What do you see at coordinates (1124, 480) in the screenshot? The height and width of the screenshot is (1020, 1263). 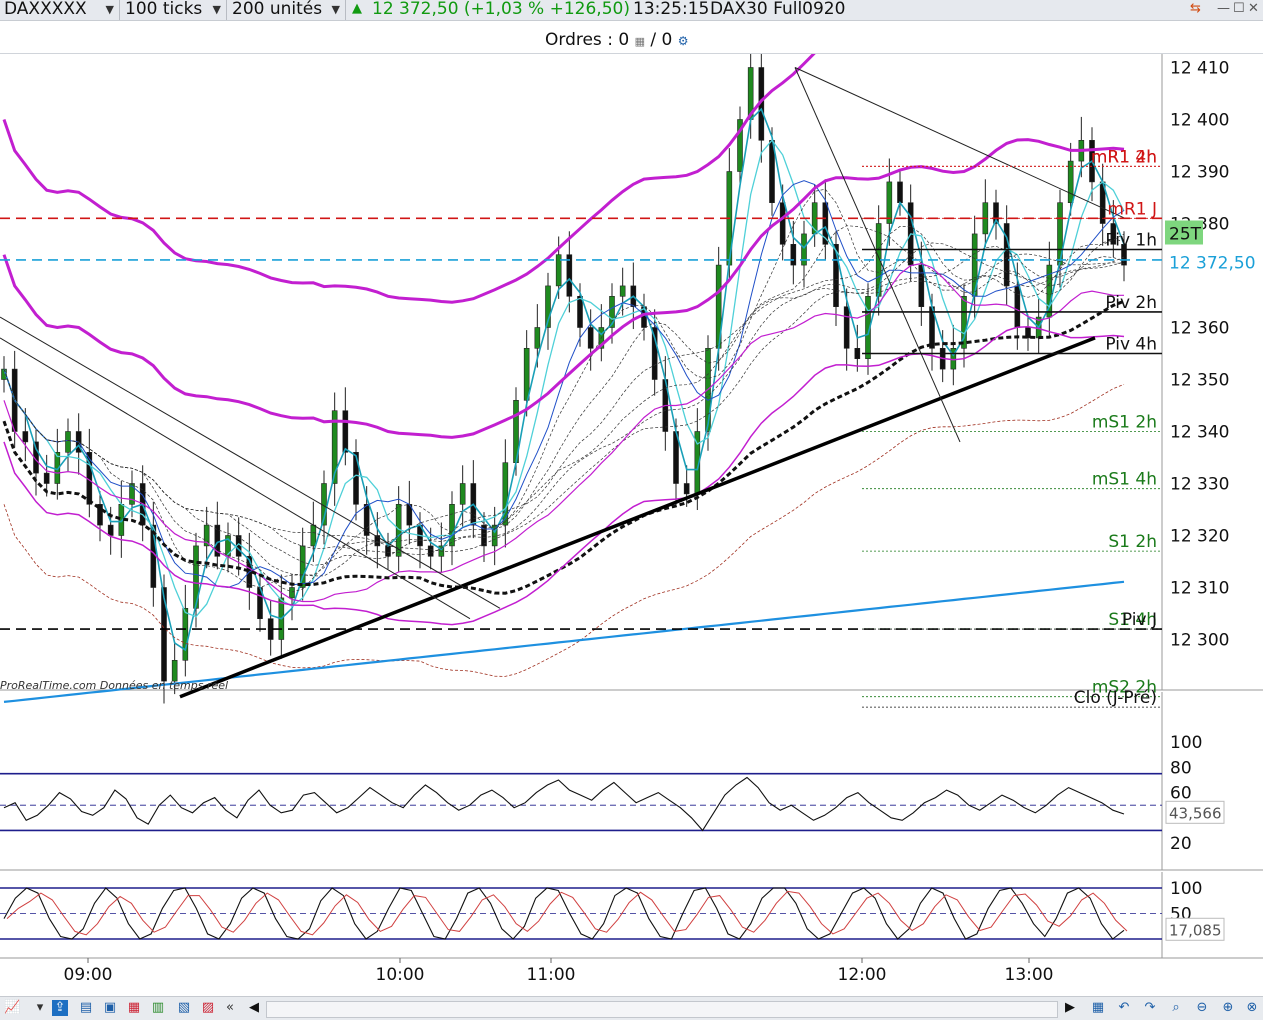 I see `pivot-level-label: mS1 4h` at bounding box center [1124, 480].